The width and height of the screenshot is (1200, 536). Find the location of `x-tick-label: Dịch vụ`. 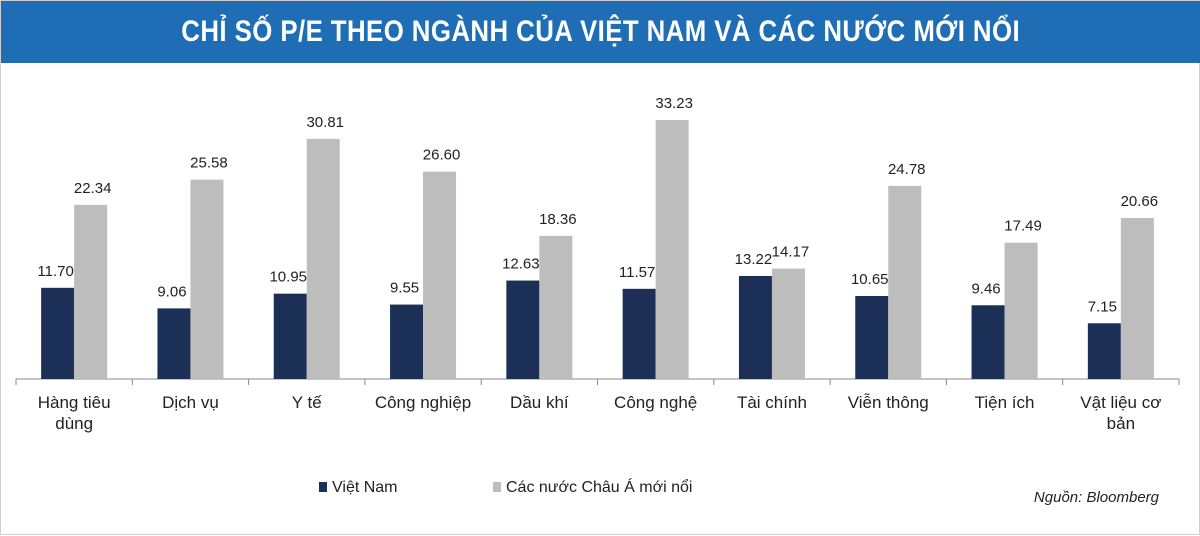

x-tick-label: Dịch vụ is located at coordinates (190, 402).